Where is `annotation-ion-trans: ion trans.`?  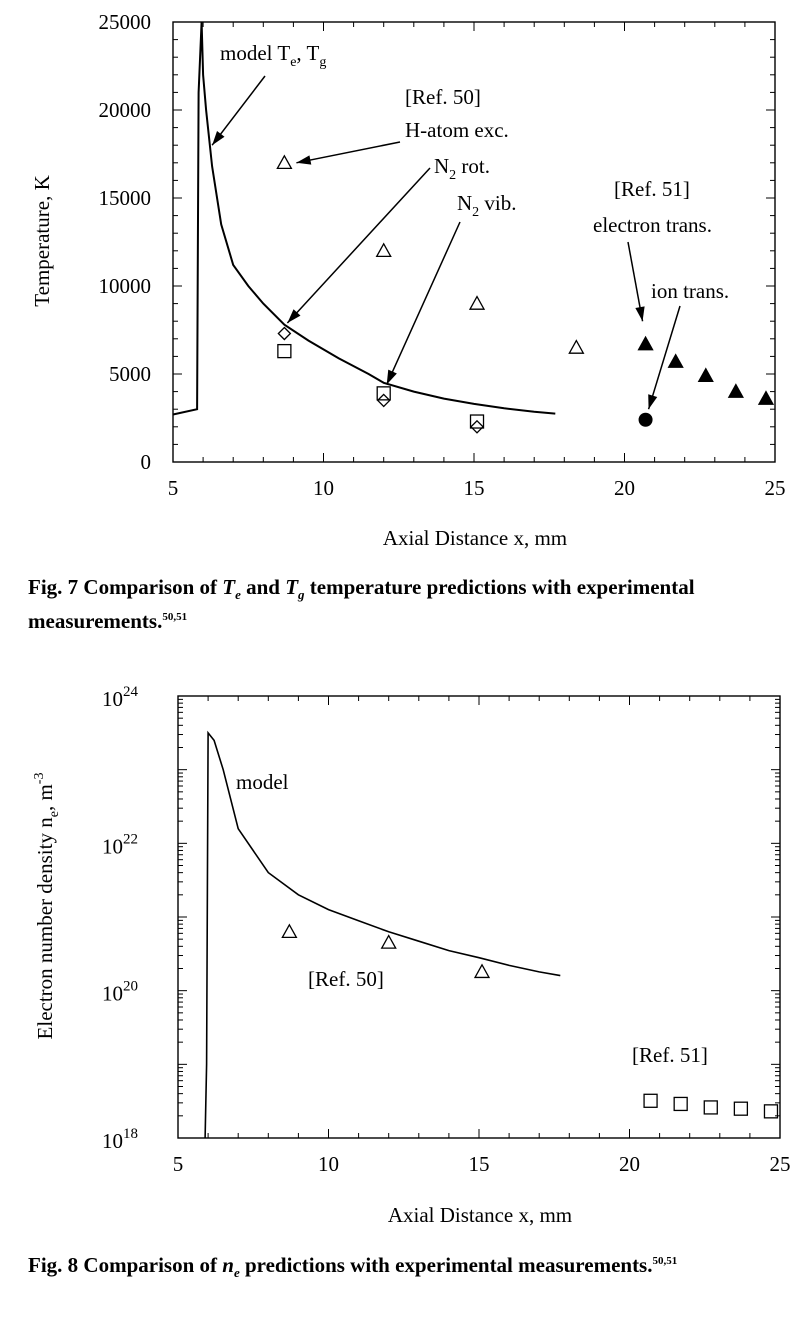 annotation-ion-trans: ion trans. is located at coordinates (690, 291).